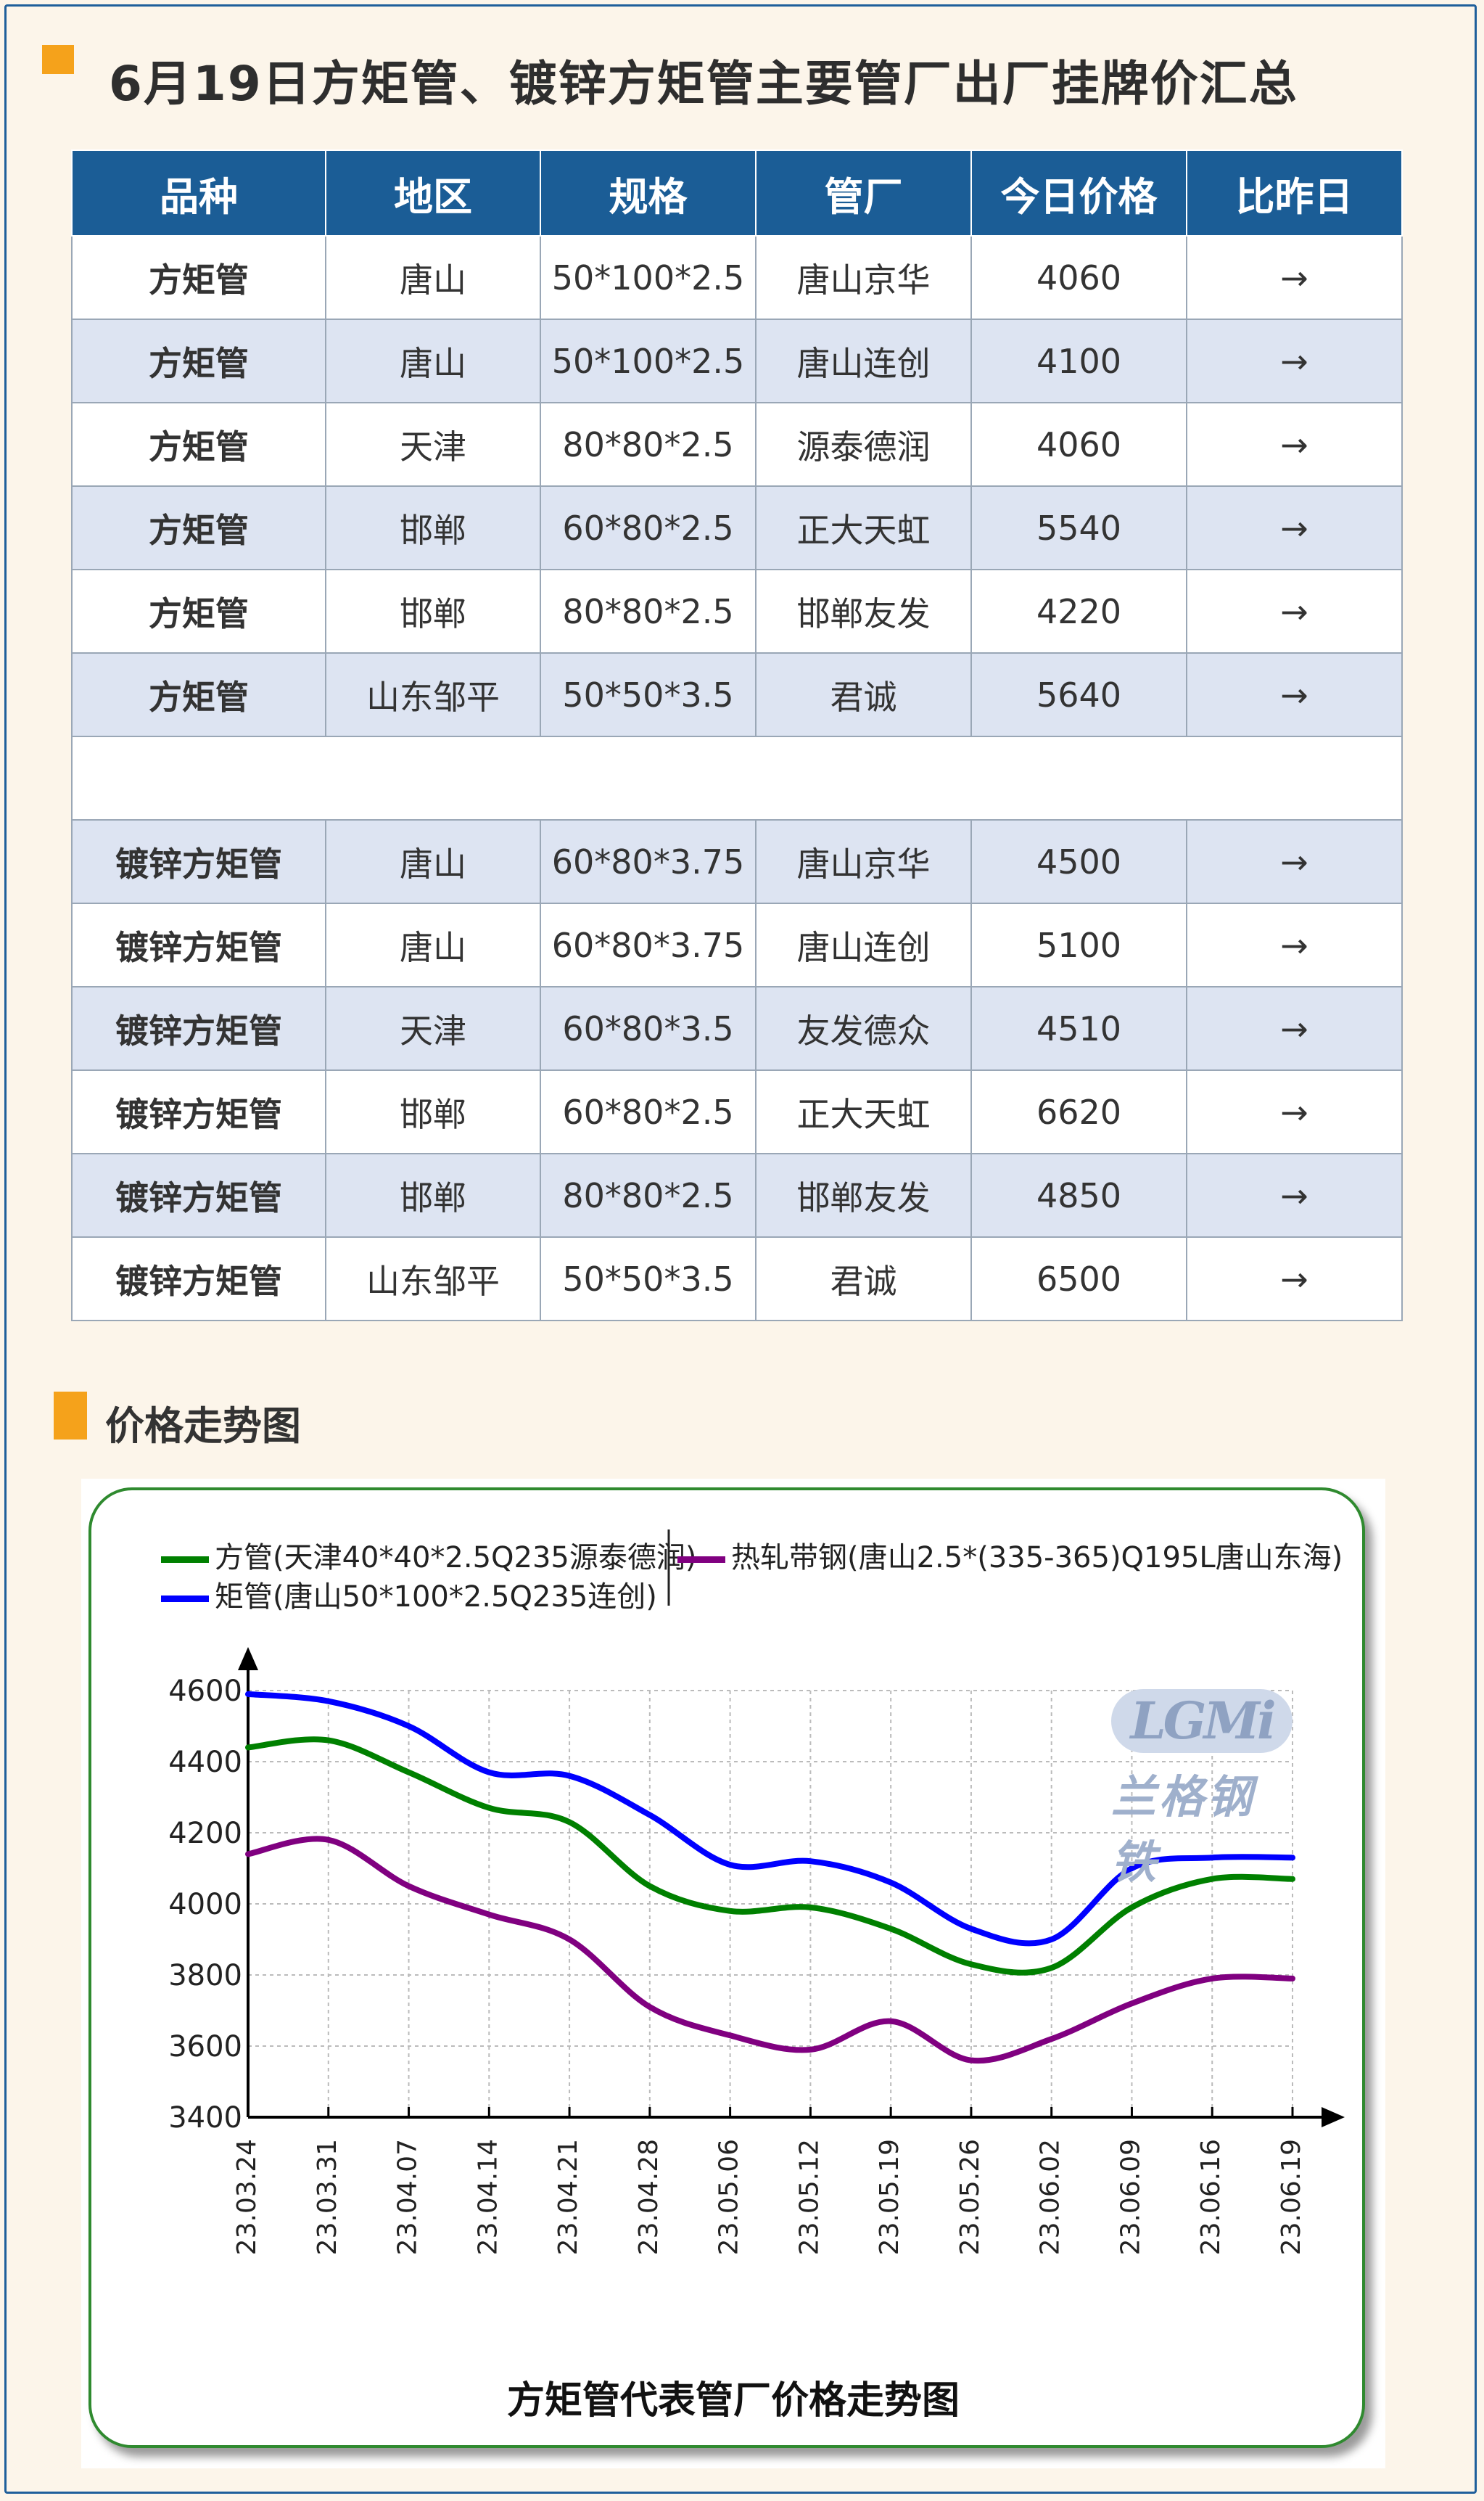 This screenshot has height=2501, width=1484. I want to click on table-header-row: 品种 地区 规格 管厂 今日价格 比昨日, so click(737, 193).